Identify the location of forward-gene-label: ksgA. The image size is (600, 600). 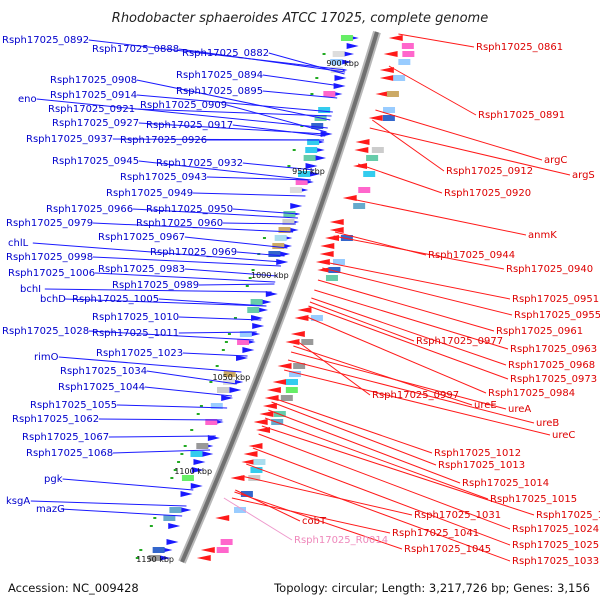
(18, 501).